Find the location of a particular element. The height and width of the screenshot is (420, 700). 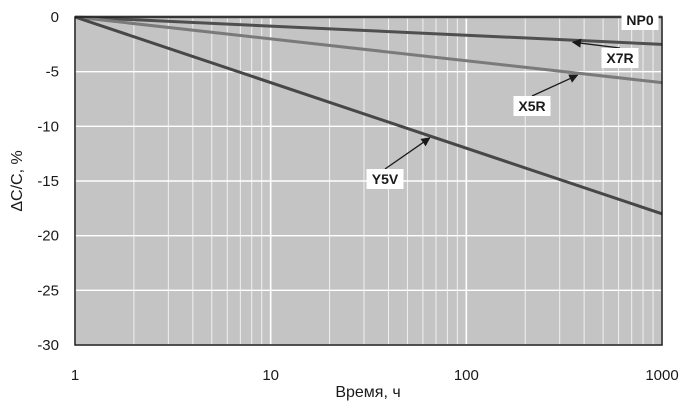

y-tick-label: 0 is located at coordinates (55, 17).